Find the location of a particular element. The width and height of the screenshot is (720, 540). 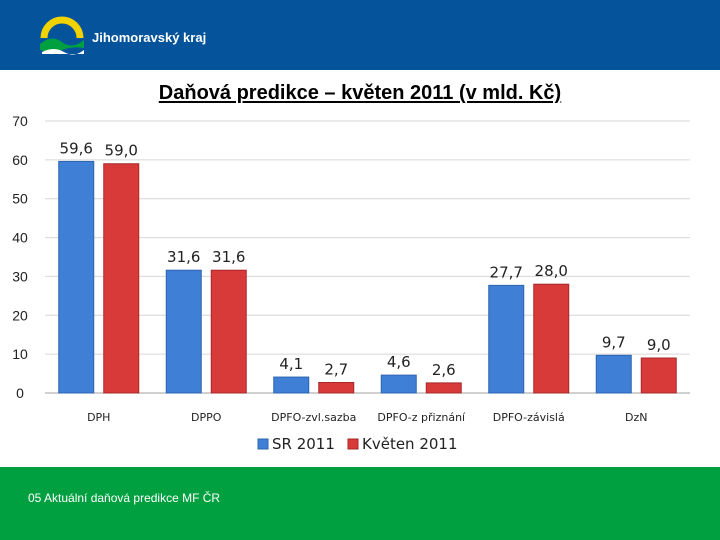

legend-label: SR 2011 is located at coordinates (303, 444).